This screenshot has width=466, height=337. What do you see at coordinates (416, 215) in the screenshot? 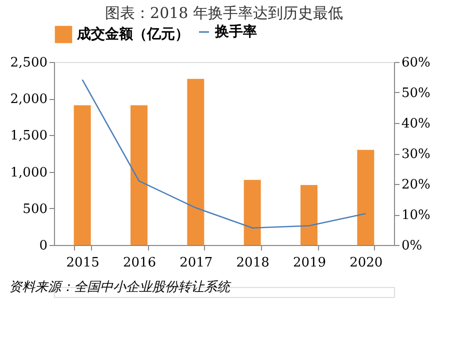
I see `y2-tick-label: 10%` at bounding box center [416, 215].